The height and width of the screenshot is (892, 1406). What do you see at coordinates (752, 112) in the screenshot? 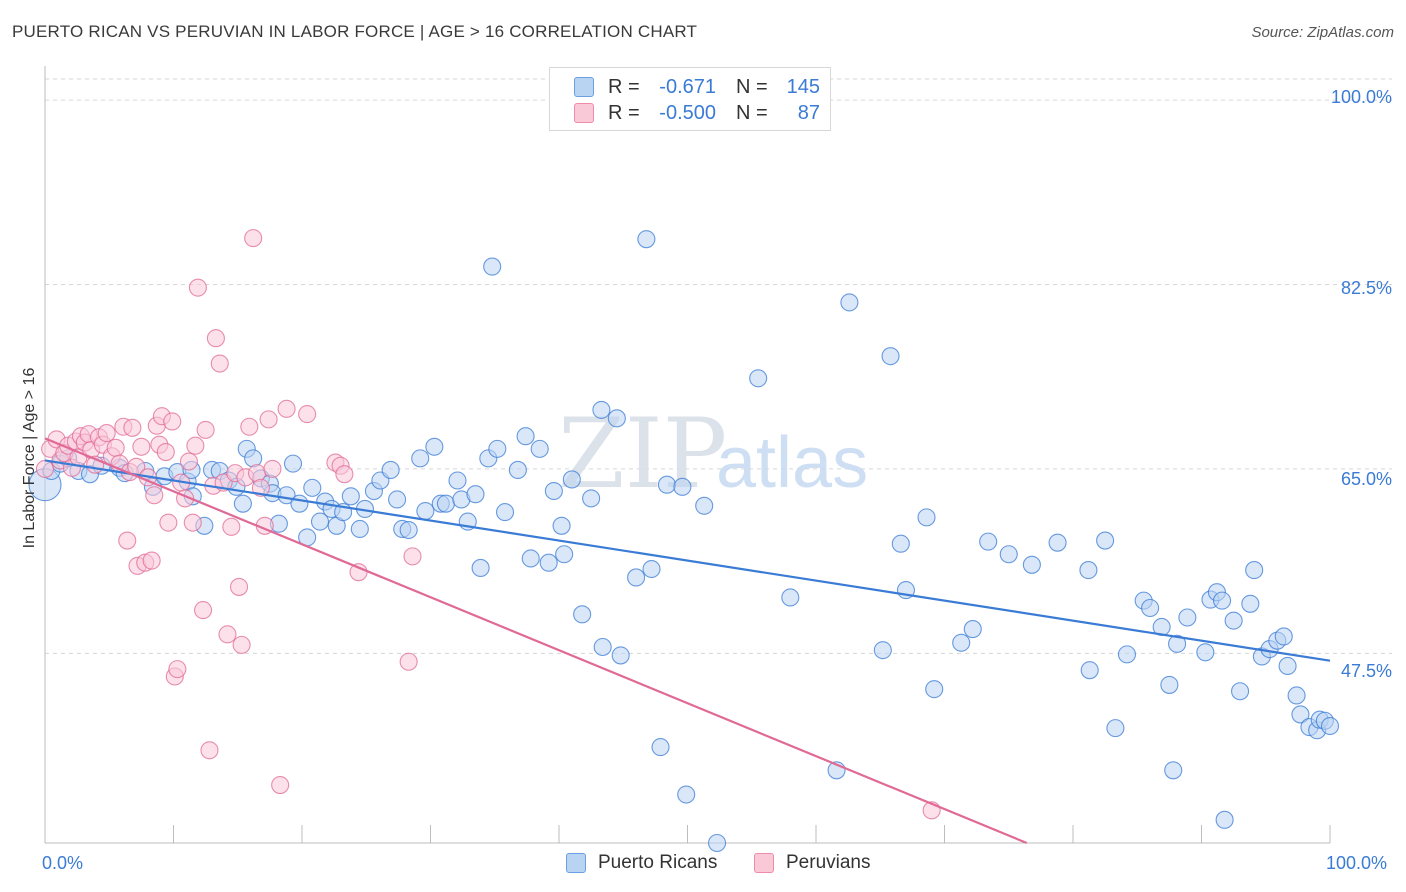
I see `n-label: N =` at bounding box center [752, 112].